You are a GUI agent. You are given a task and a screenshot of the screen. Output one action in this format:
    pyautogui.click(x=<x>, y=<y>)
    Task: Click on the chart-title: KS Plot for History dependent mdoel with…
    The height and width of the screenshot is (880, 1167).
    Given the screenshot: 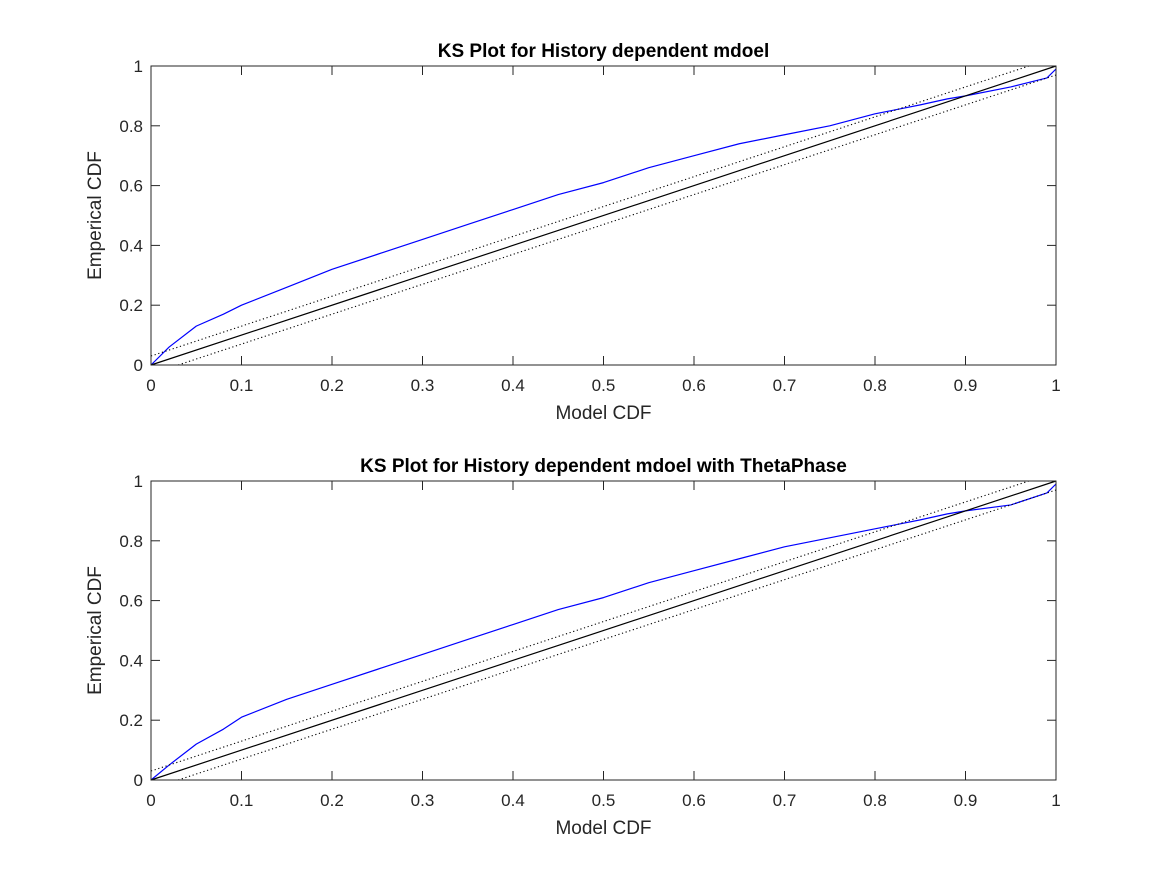 What is the action you would take?
    pyautogui.click(x=603, y=466)
    